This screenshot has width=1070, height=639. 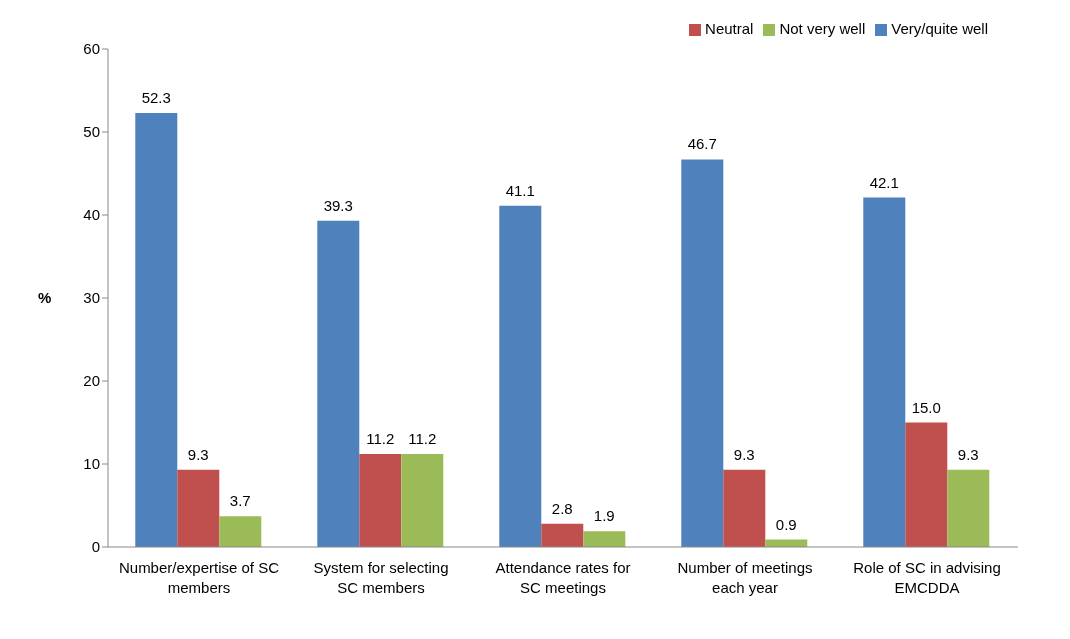 I want to click on legend-label: Not very well, so click(x=822, y=28).